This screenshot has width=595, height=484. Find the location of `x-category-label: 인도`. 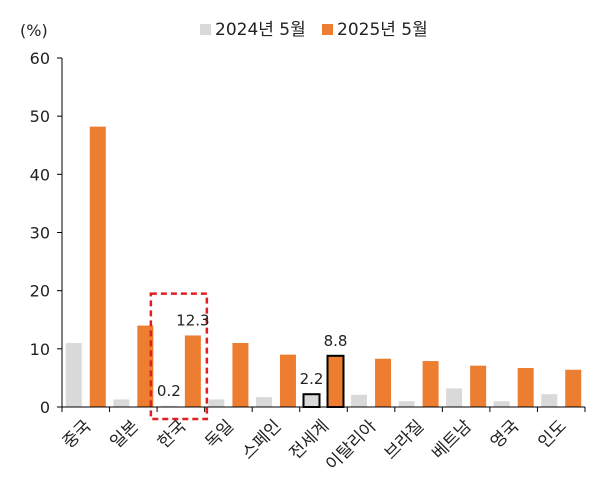

x-category-label: 인도 is located at coordinates (553, 434).